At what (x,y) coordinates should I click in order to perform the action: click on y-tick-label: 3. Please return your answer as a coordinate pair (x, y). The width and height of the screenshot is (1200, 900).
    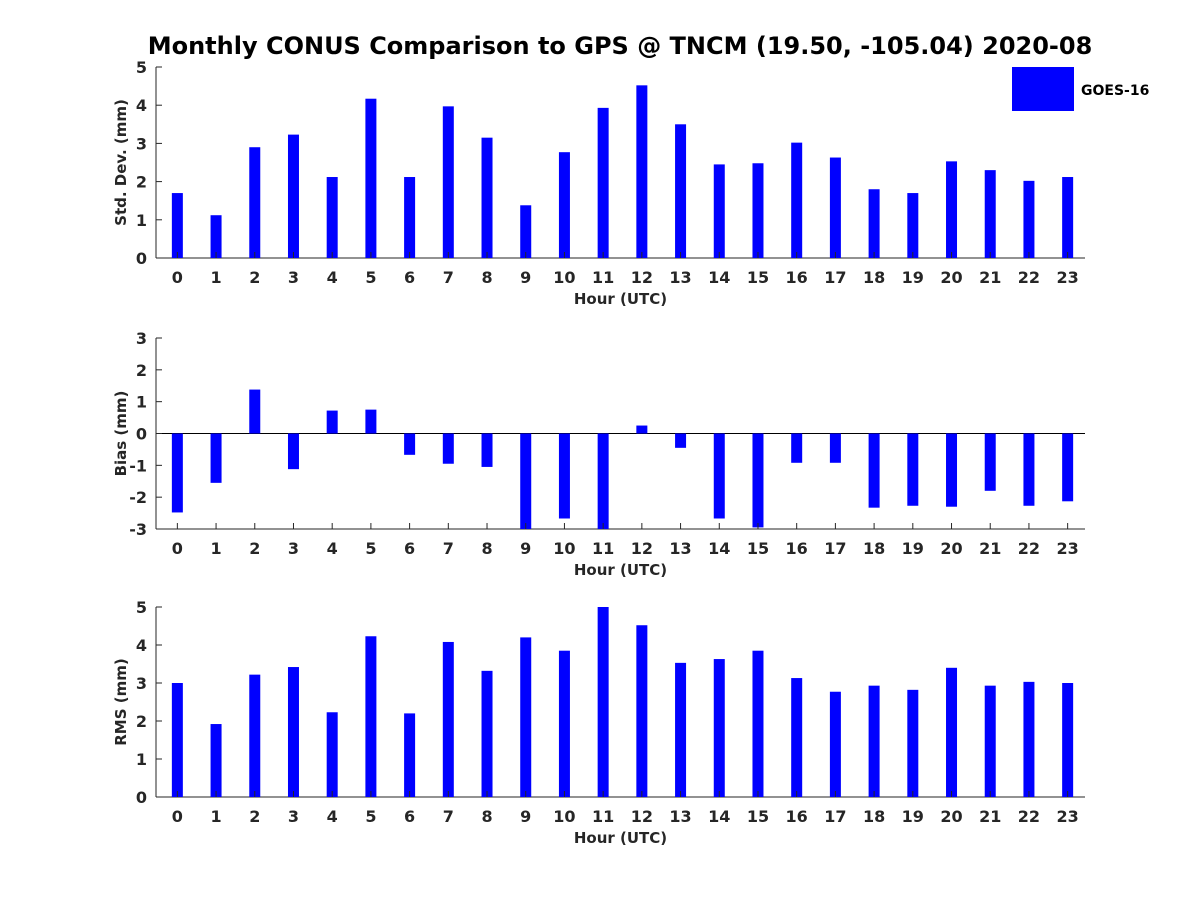
    Looking at the image, I should click on (141, 683).